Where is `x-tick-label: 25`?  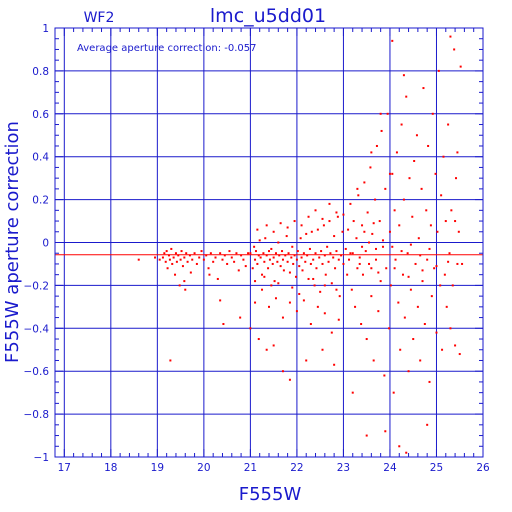 x-tick-label: 25 is located at coordinates (436, 468).